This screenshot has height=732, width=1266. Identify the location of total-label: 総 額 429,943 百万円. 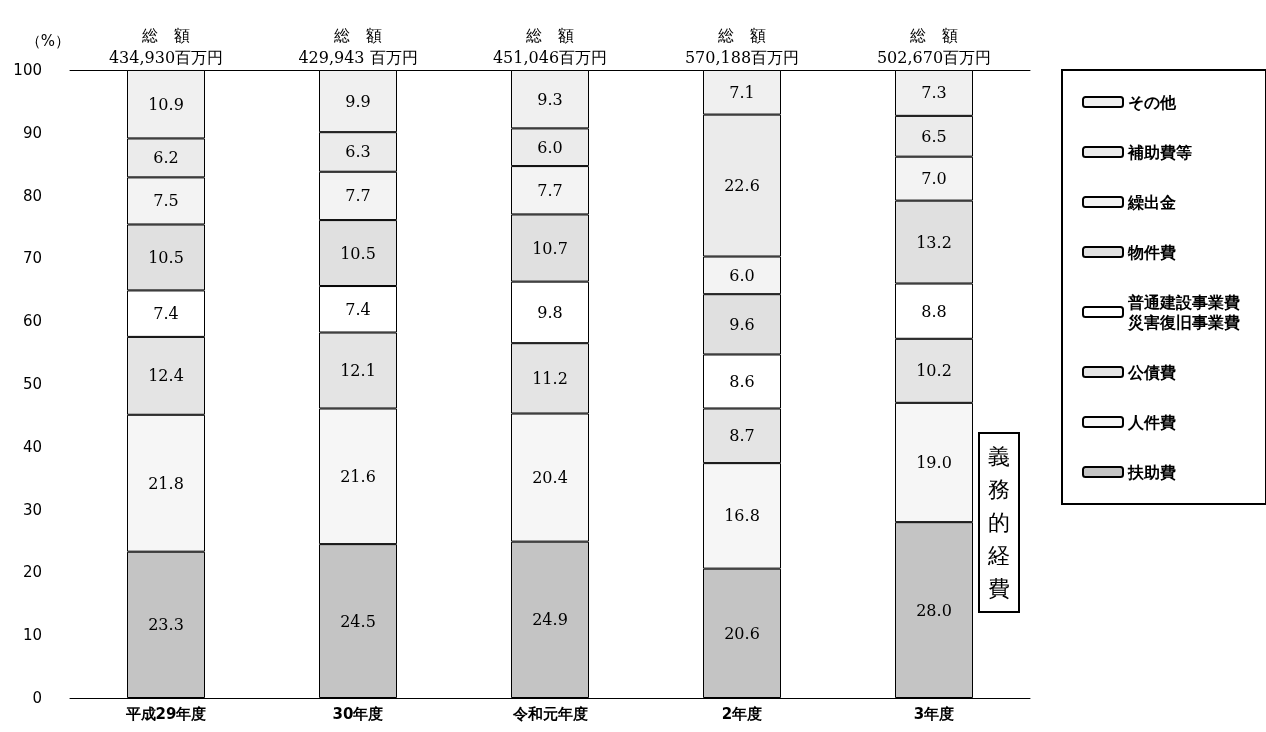
(358, 46).